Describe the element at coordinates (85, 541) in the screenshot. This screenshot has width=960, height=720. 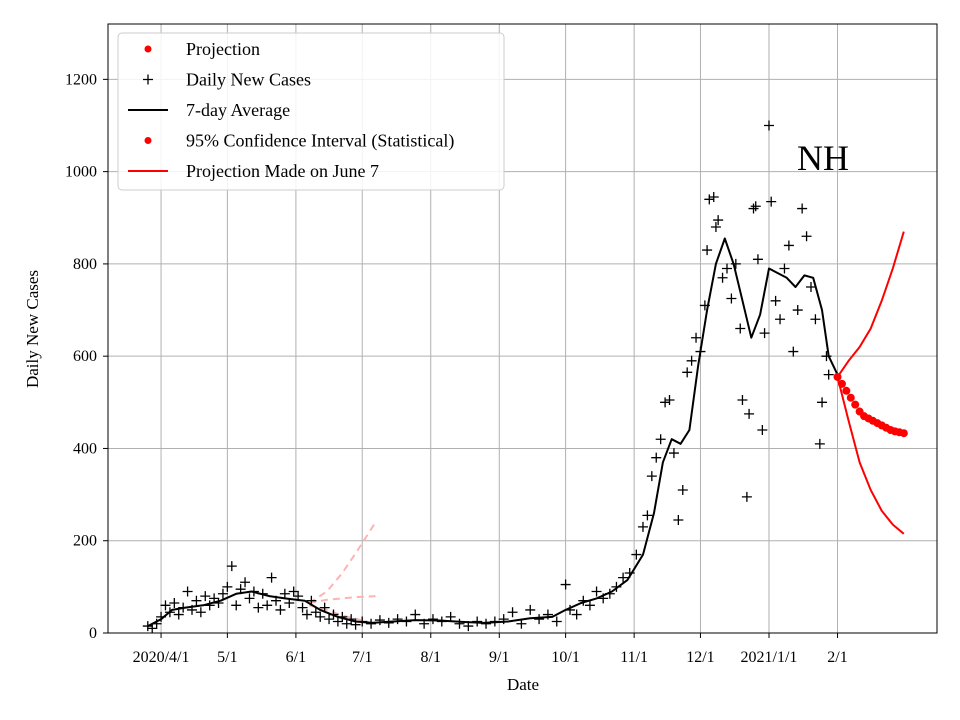
I see `y-tick-label: 200` at that location.